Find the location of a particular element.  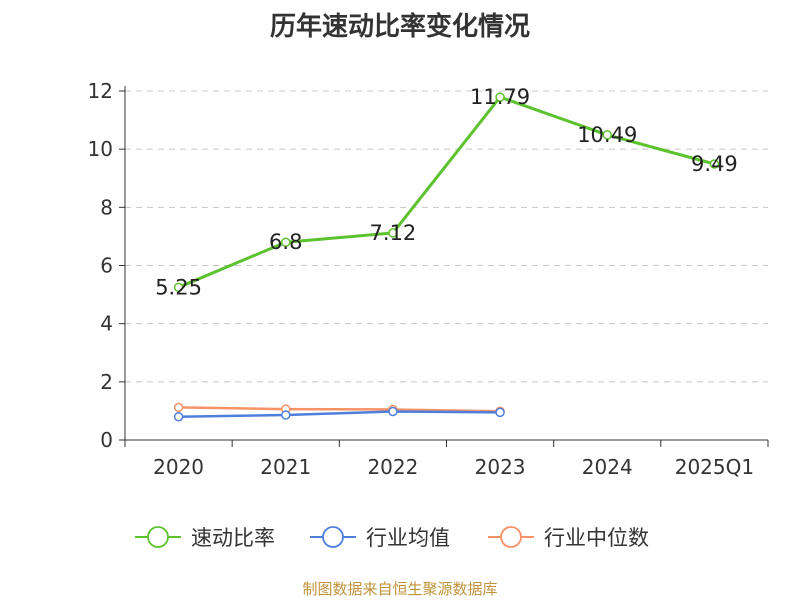

legend-item: 行业中位数 is located at coordinates (568, 538).